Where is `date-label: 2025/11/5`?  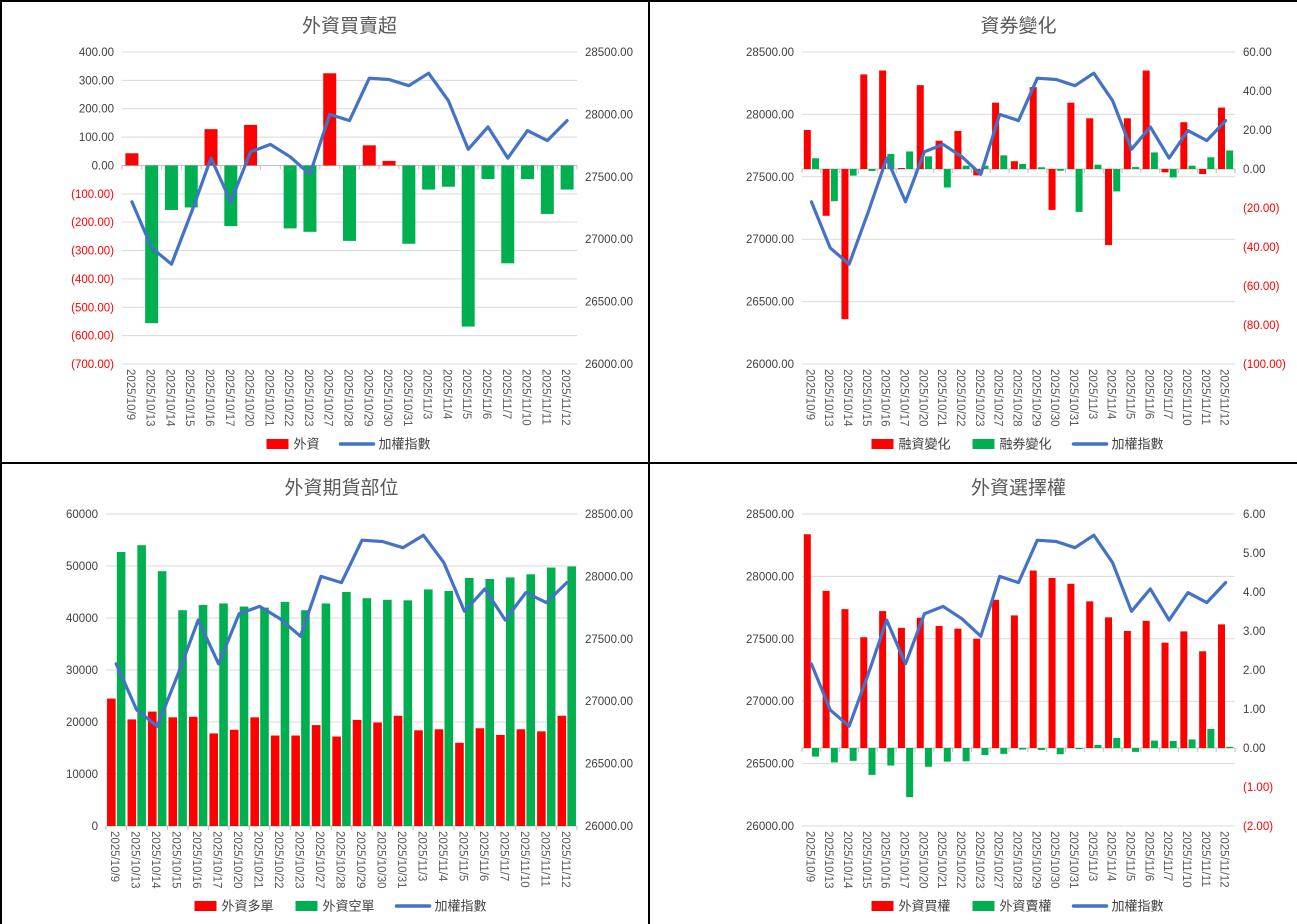 date-label: 2025/11/5 is located at coordinates (1129, 394).